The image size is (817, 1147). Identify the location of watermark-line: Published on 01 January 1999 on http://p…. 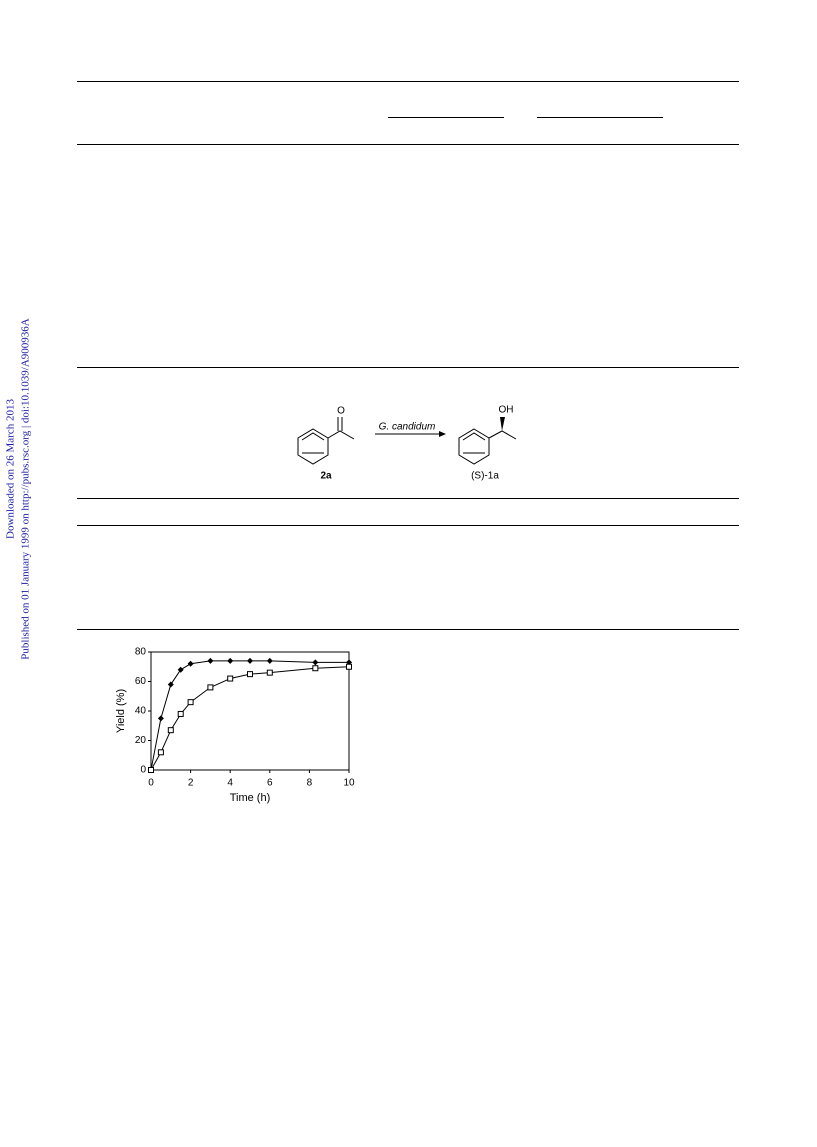
(26, 489).